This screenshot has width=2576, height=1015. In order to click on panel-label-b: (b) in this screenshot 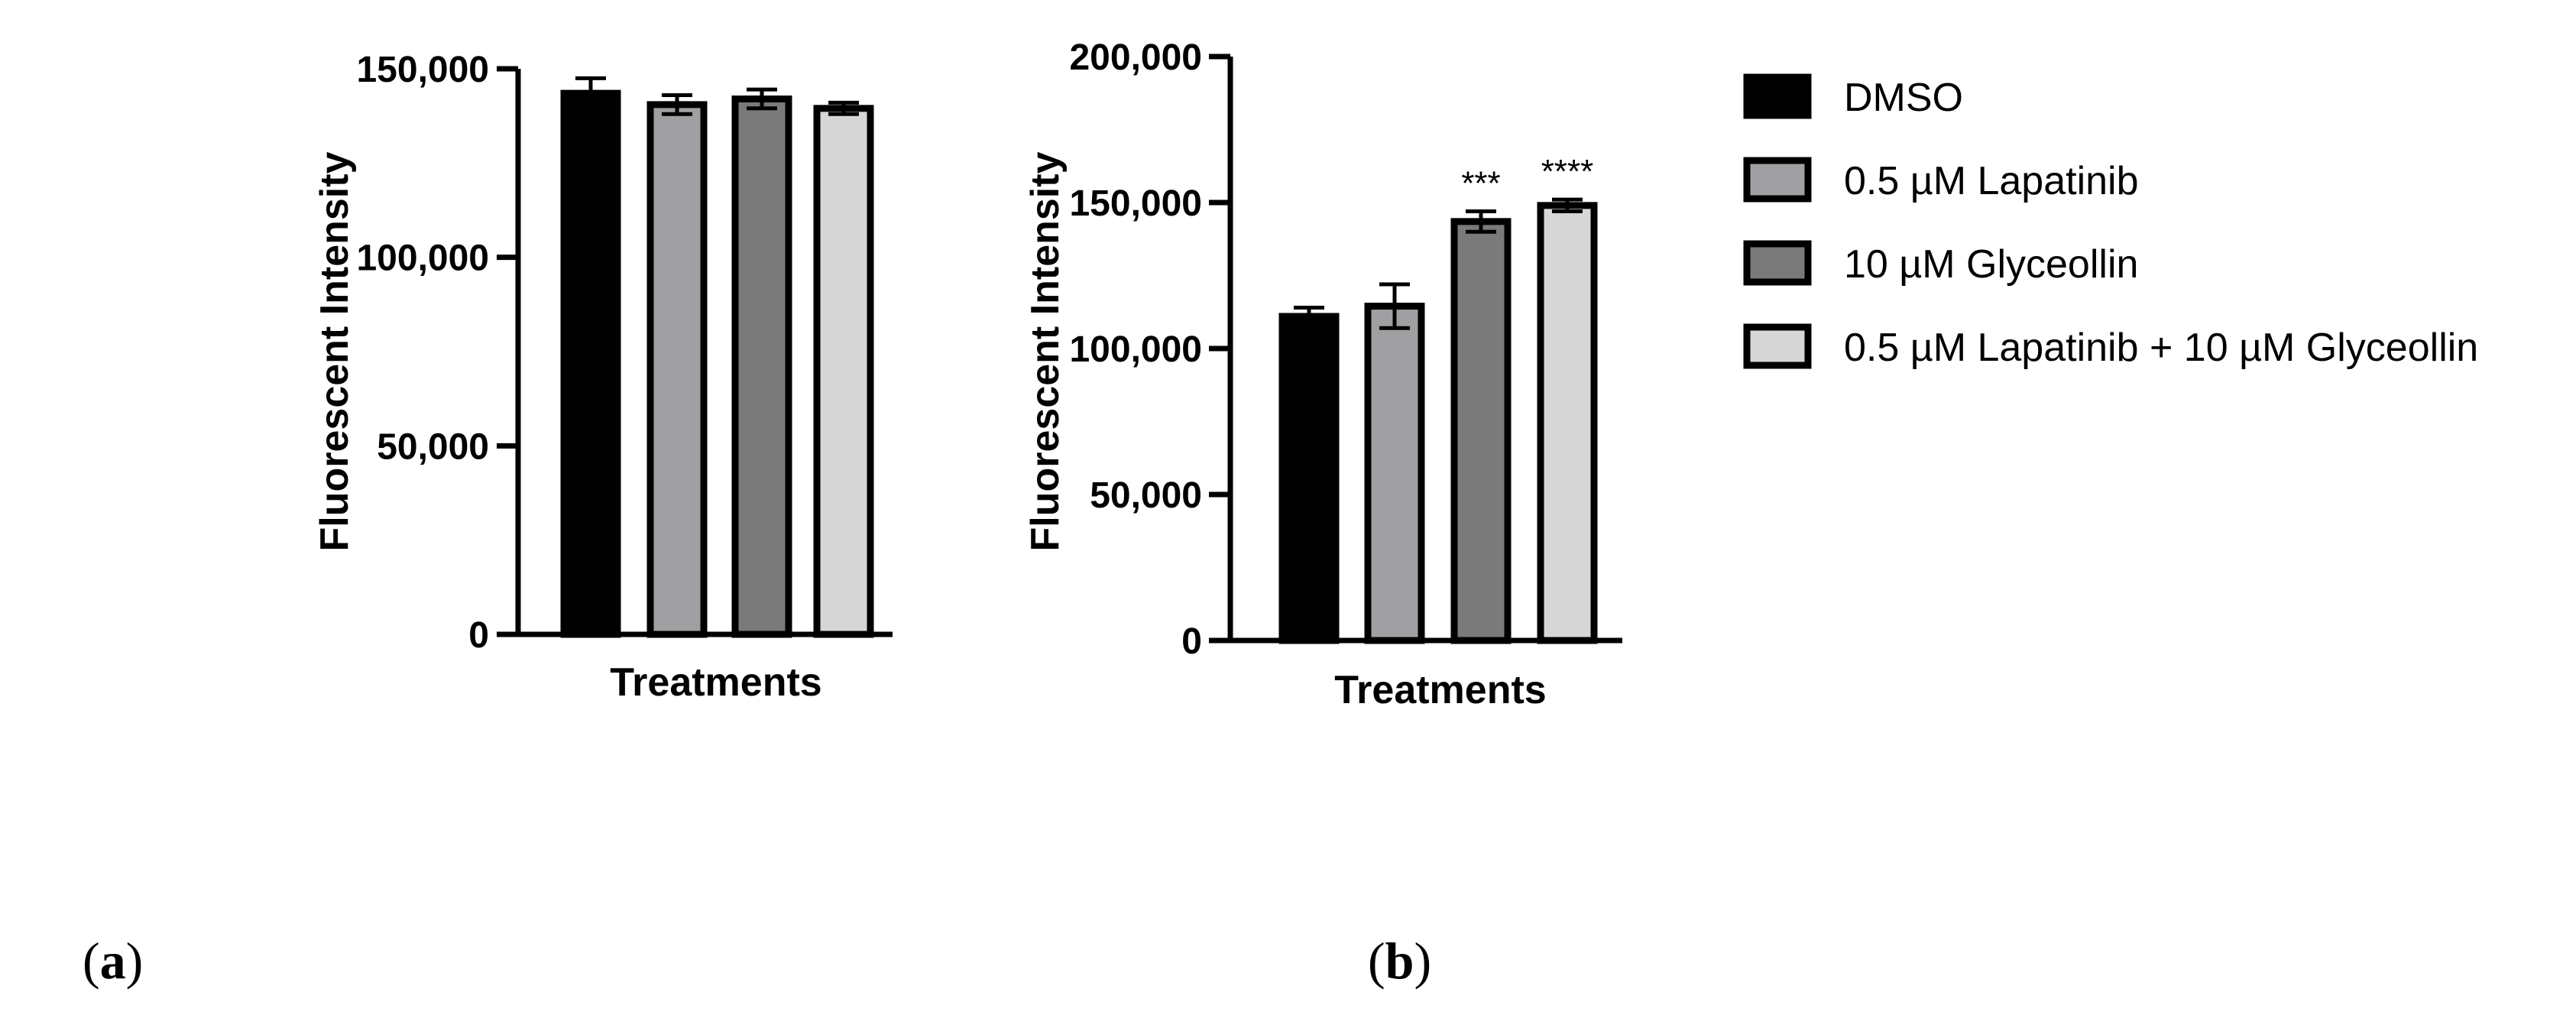, I will do `click(1400, 961)`.